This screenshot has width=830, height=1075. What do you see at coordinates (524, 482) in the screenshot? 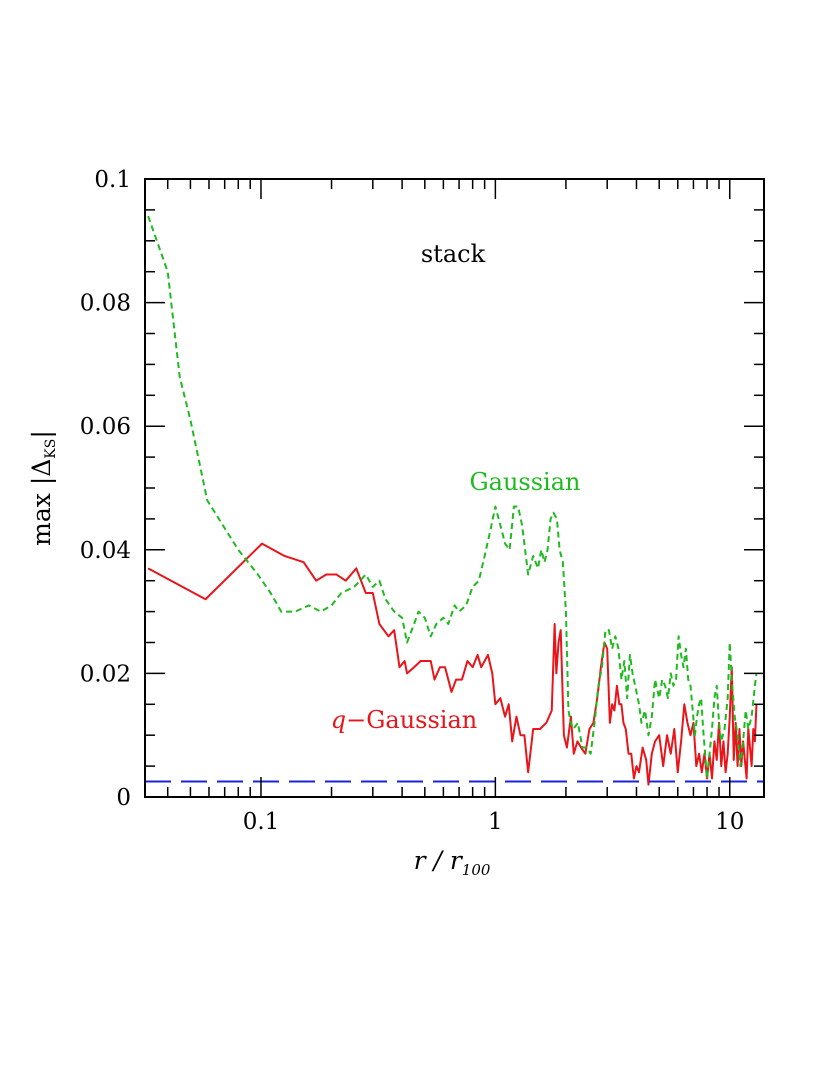
I see `gaussian-annotation: Gaussian` at bounding box center [524, 482].